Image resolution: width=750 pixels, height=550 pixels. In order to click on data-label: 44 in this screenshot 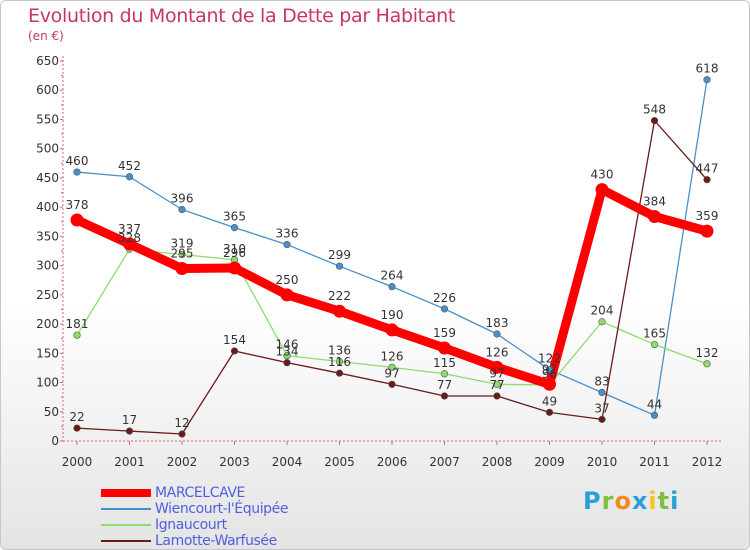, I will do `click(654, 404)`.